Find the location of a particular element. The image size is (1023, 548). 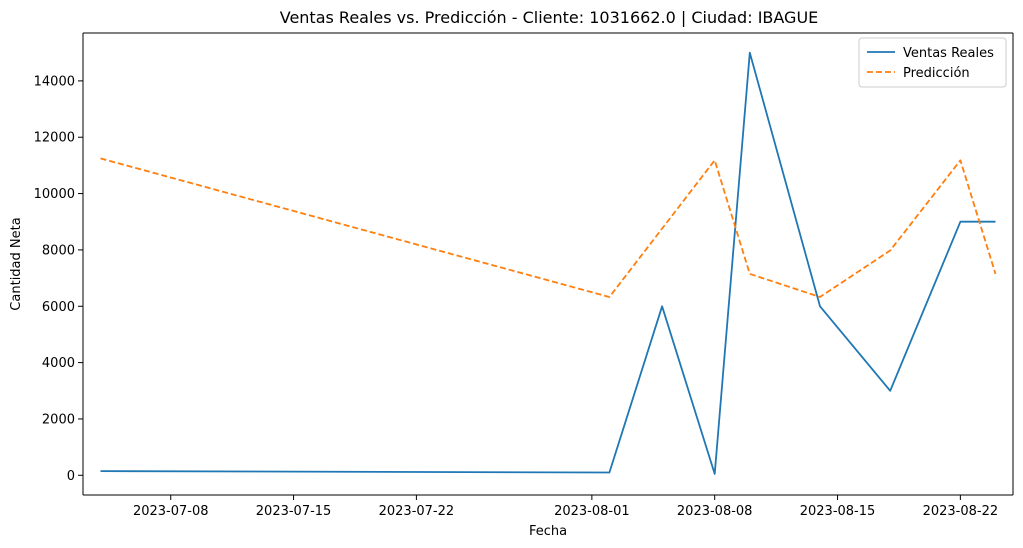

x-tick-label-2: 2023-07-22 is located at coordinates (417, 511).